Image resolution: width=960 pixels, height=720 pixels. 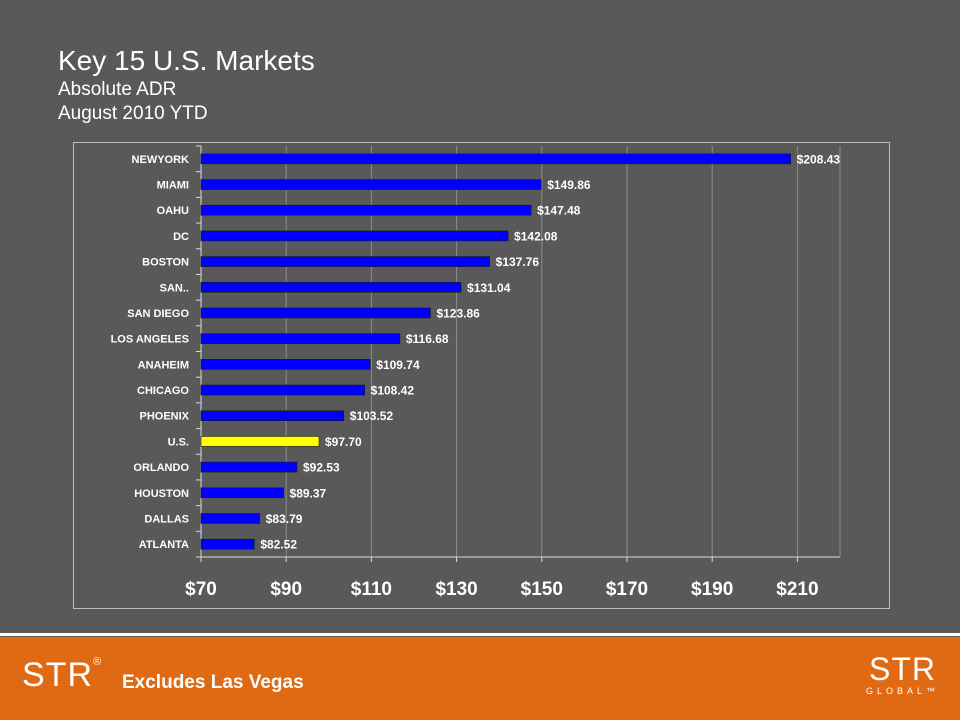 What do you see at coordinates (278, 545) in the screenshot?
I see `data-label: $82.52` at bounding box center [278, 545].